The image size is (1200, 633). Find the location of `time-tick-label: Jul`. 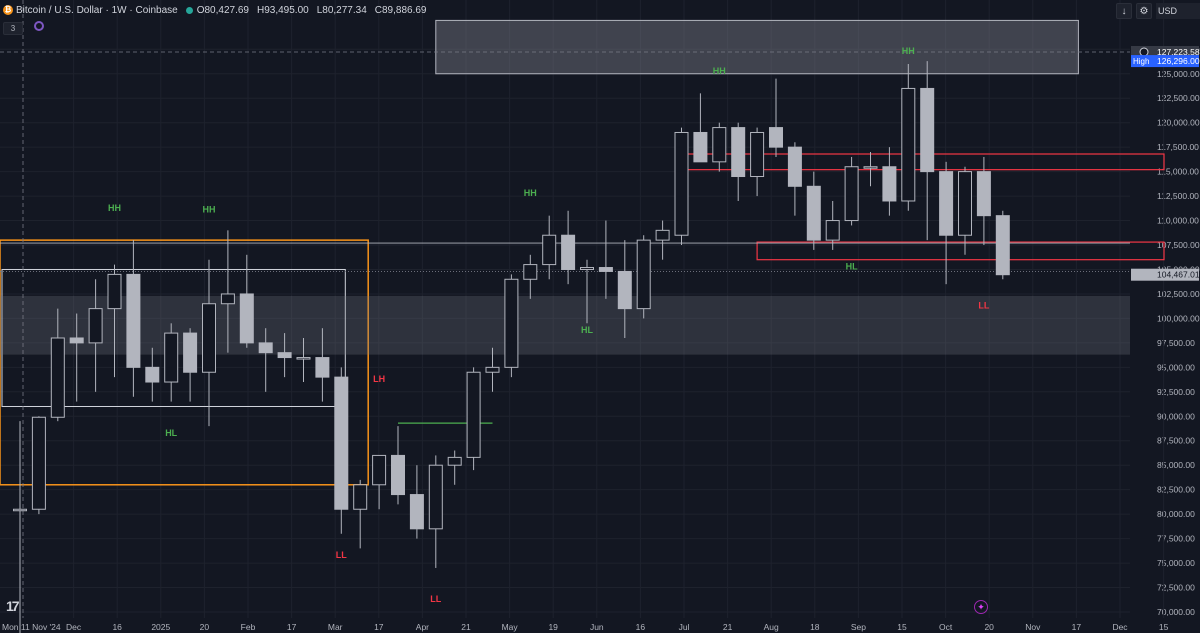

time-tick-label: Jul is located at coordinates (684, 627).